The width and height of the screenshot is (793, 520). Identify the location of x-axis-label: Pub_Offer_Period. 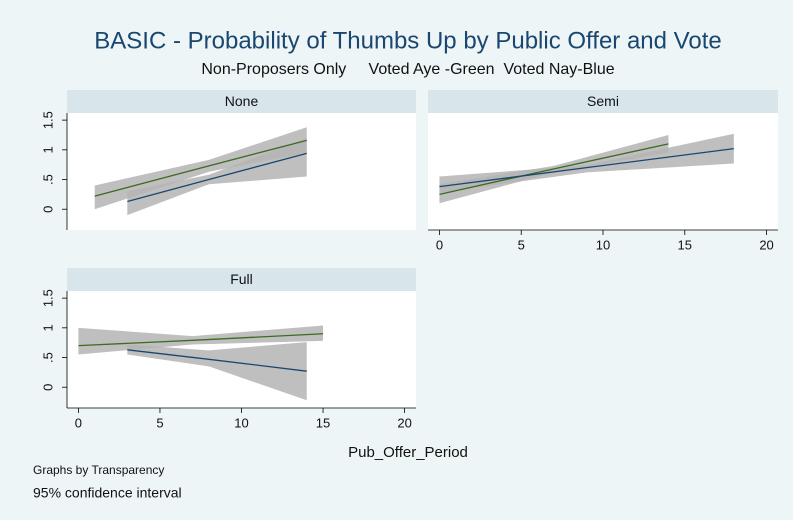
(408, 452).